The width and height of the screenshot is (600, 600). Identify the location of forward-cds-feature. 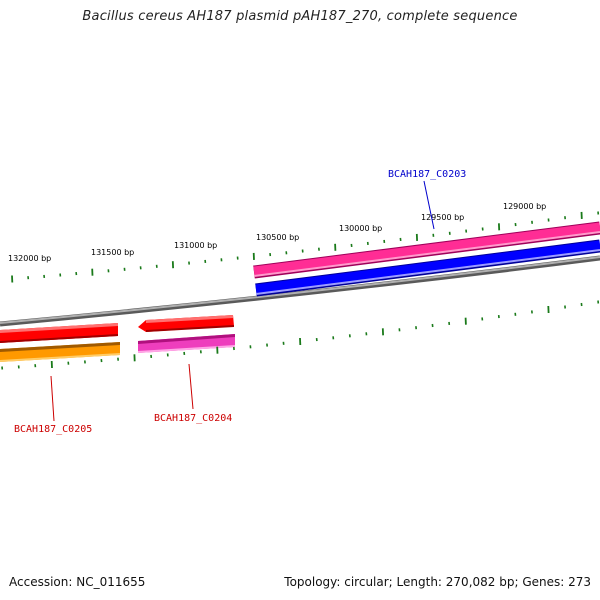
(426, 250).